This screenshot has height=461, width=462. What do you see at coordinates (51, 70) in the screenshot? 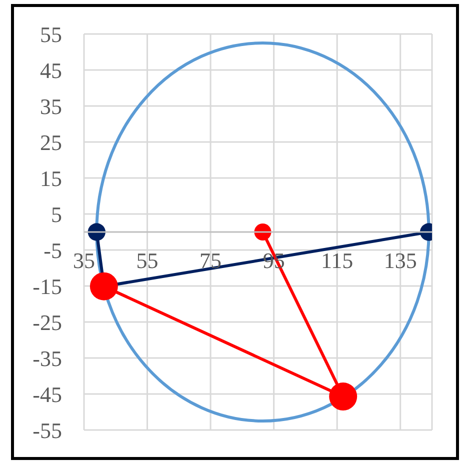
I see `y-tick-label: 45` at bounding box center [51, 70].